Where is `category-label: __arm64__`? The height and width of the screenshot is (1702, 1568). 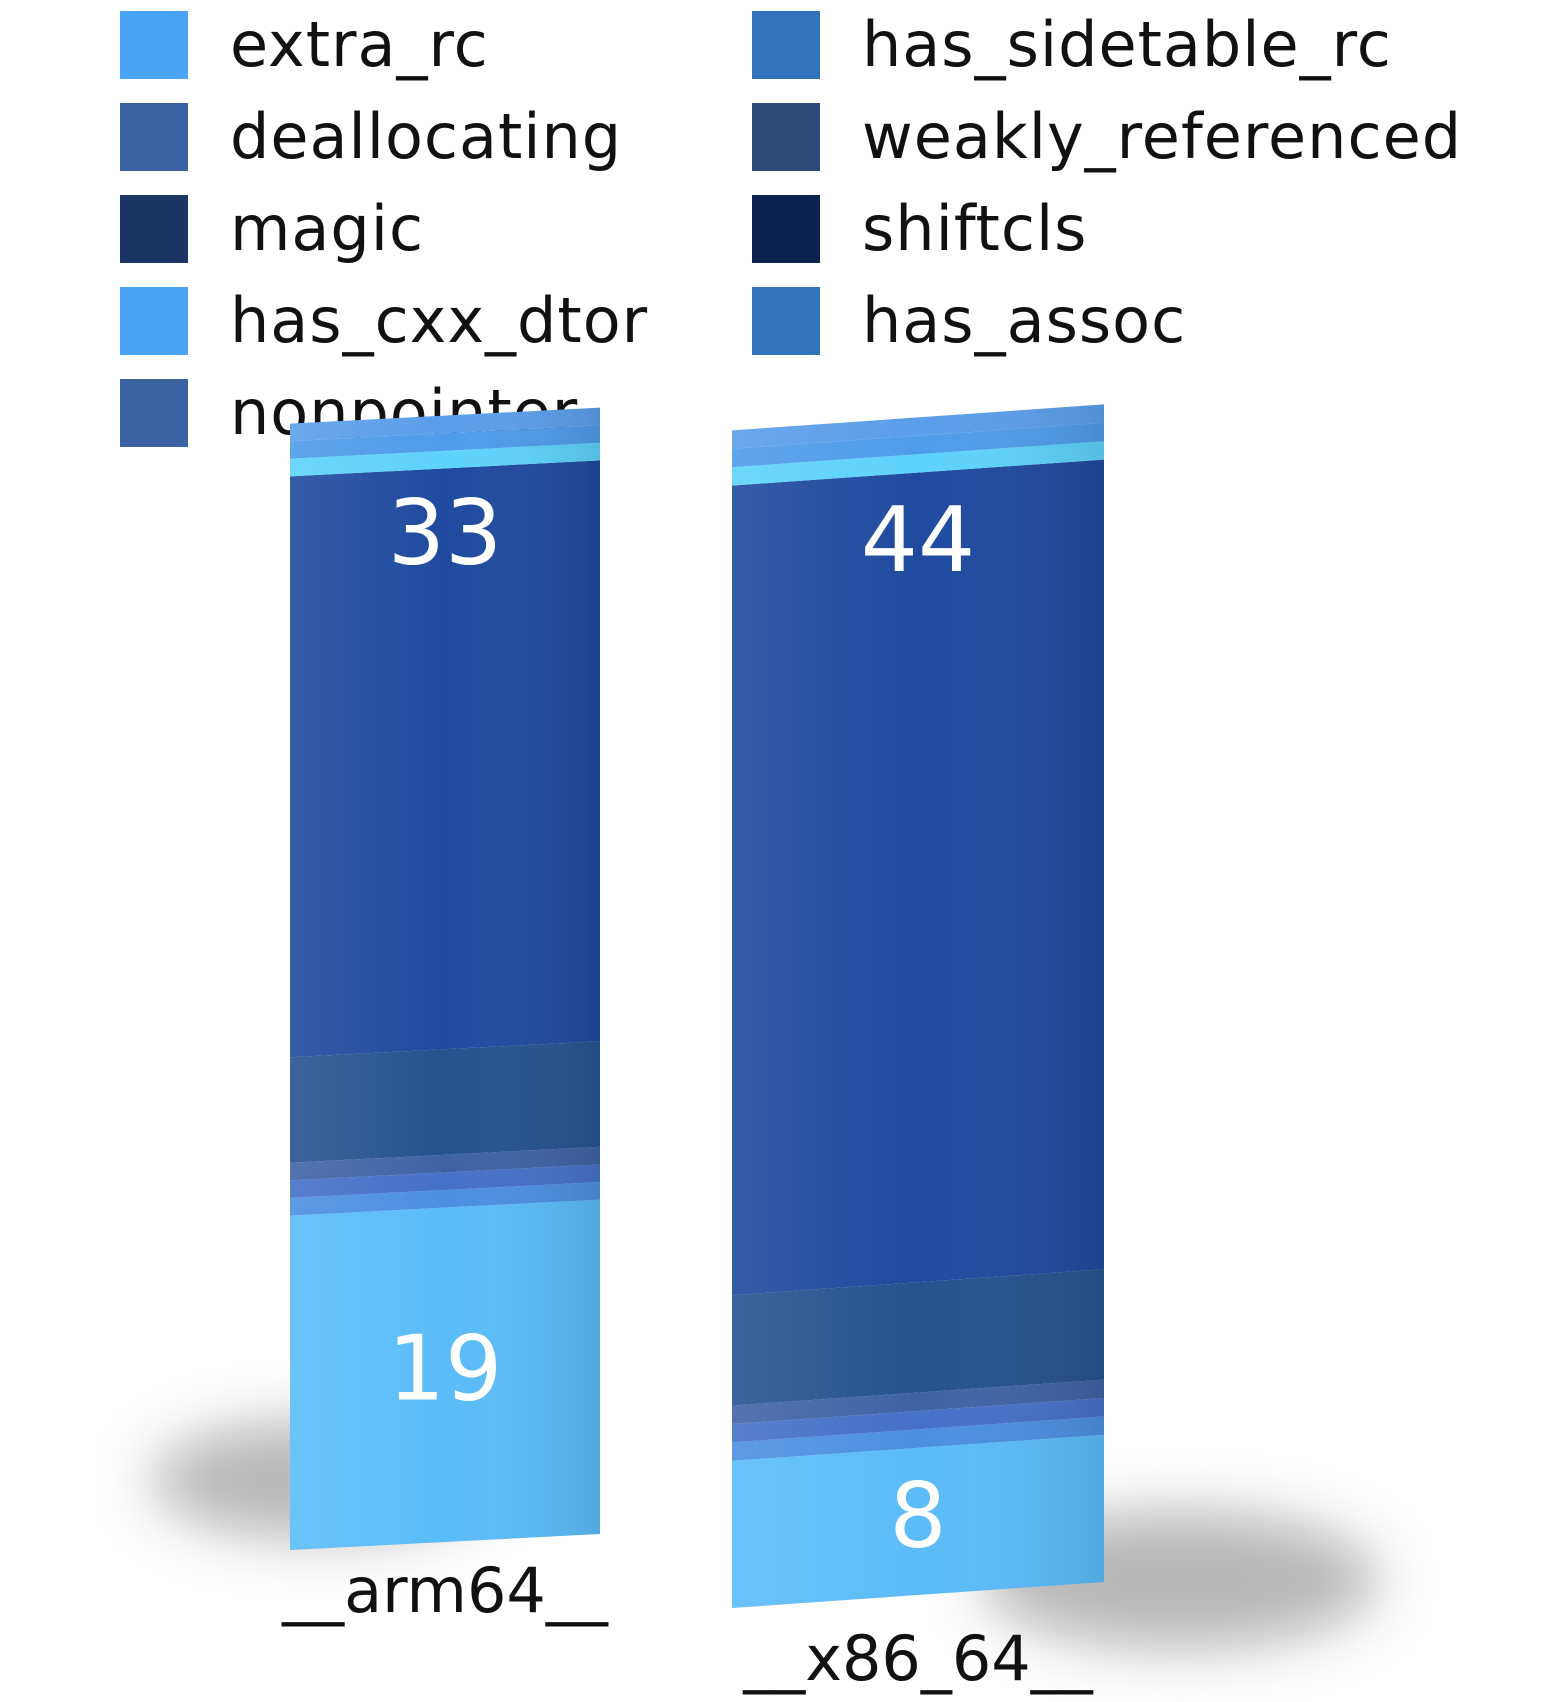 category-label: __arm64__ is located at coordinates (445, 1590).